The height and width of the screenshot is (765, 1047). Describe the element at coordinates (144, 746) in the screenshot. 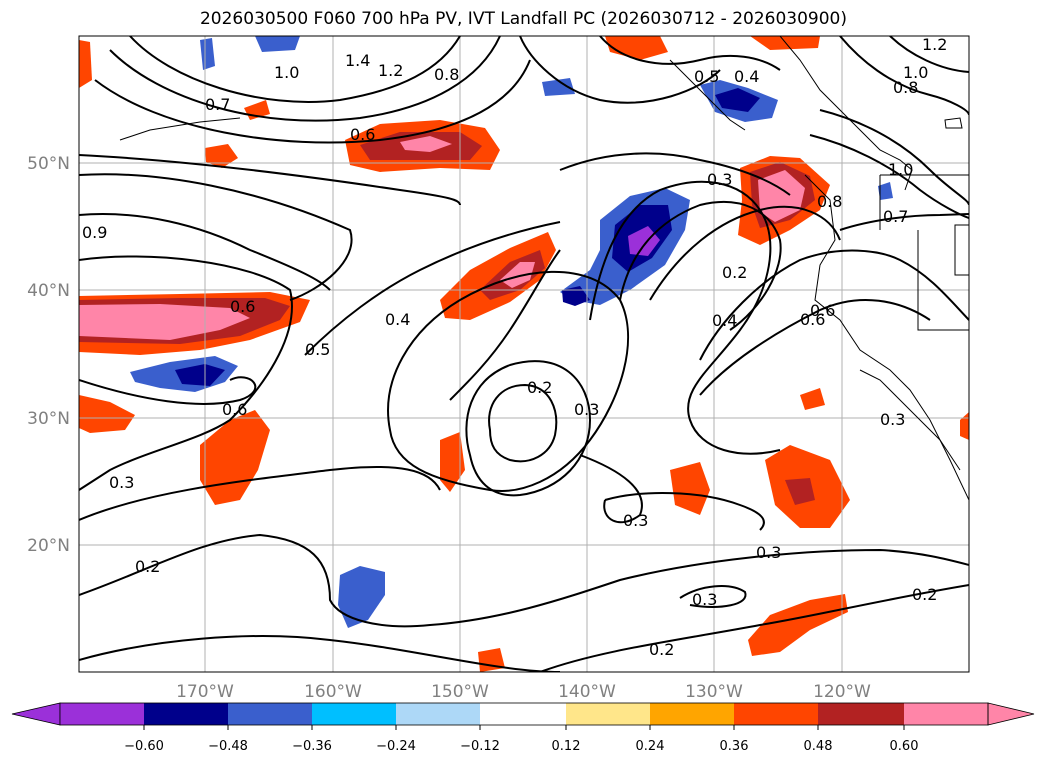

I see `colorbar-tick-label: −0.60` at that location.